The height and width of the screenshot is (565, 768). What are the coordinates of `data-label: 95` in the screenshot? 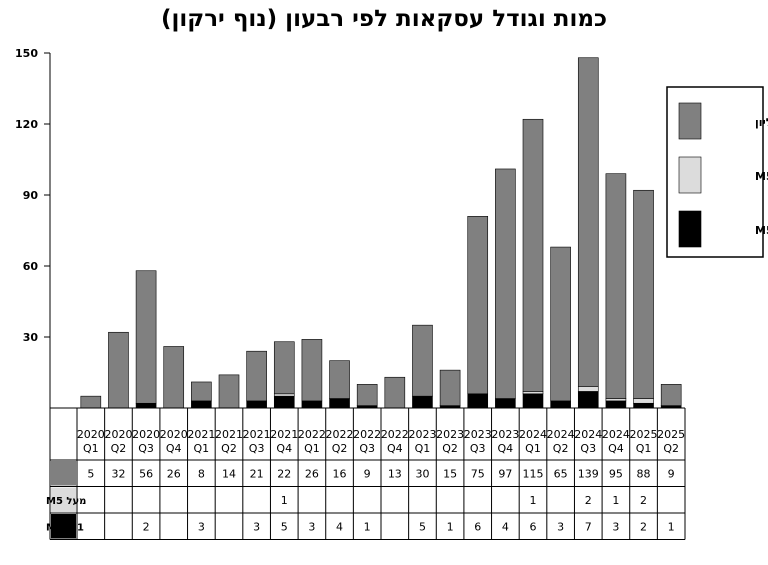 It's located at (616, 473).